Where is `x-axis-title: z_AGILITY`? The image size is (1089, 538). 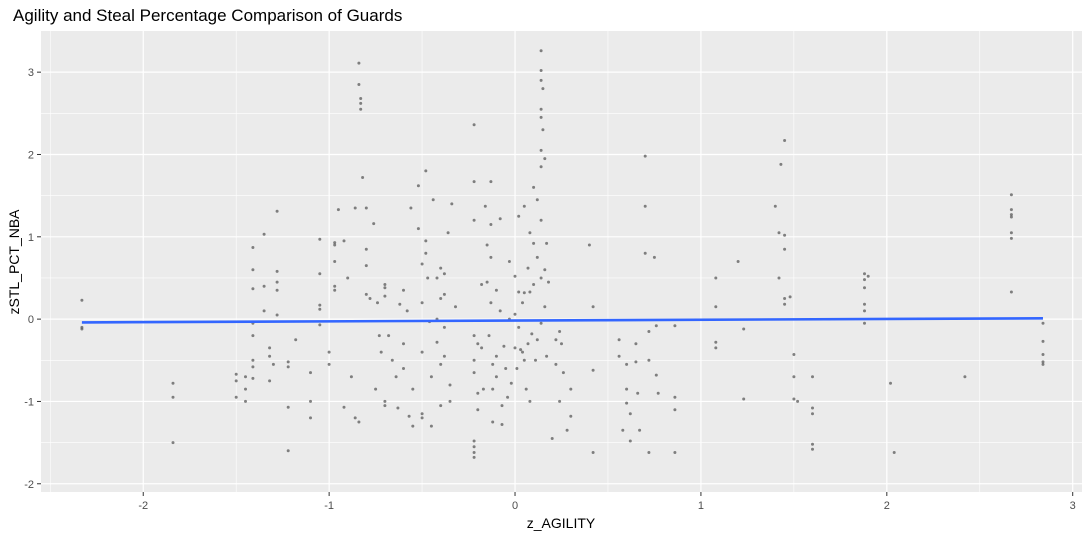
x-axis-title: z_AGILITY is located at coordinates (561, 523).